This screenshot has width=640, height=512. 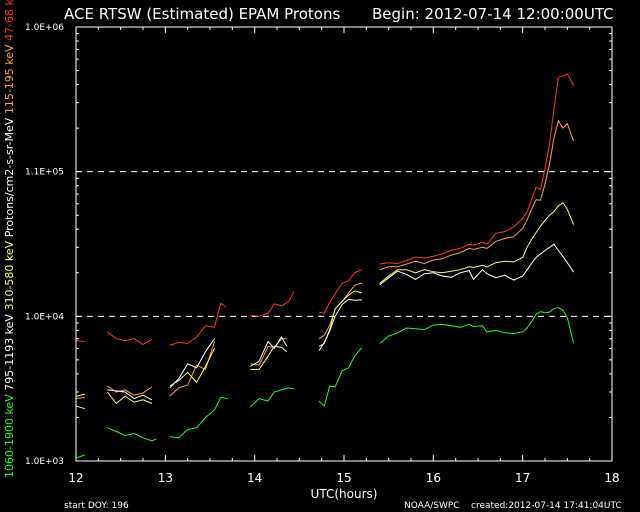 What do you see at coordinates (9, 81) in the screenshot?
I see `legend-item-1: 115-195 keV` at bounding box center [9, 81].